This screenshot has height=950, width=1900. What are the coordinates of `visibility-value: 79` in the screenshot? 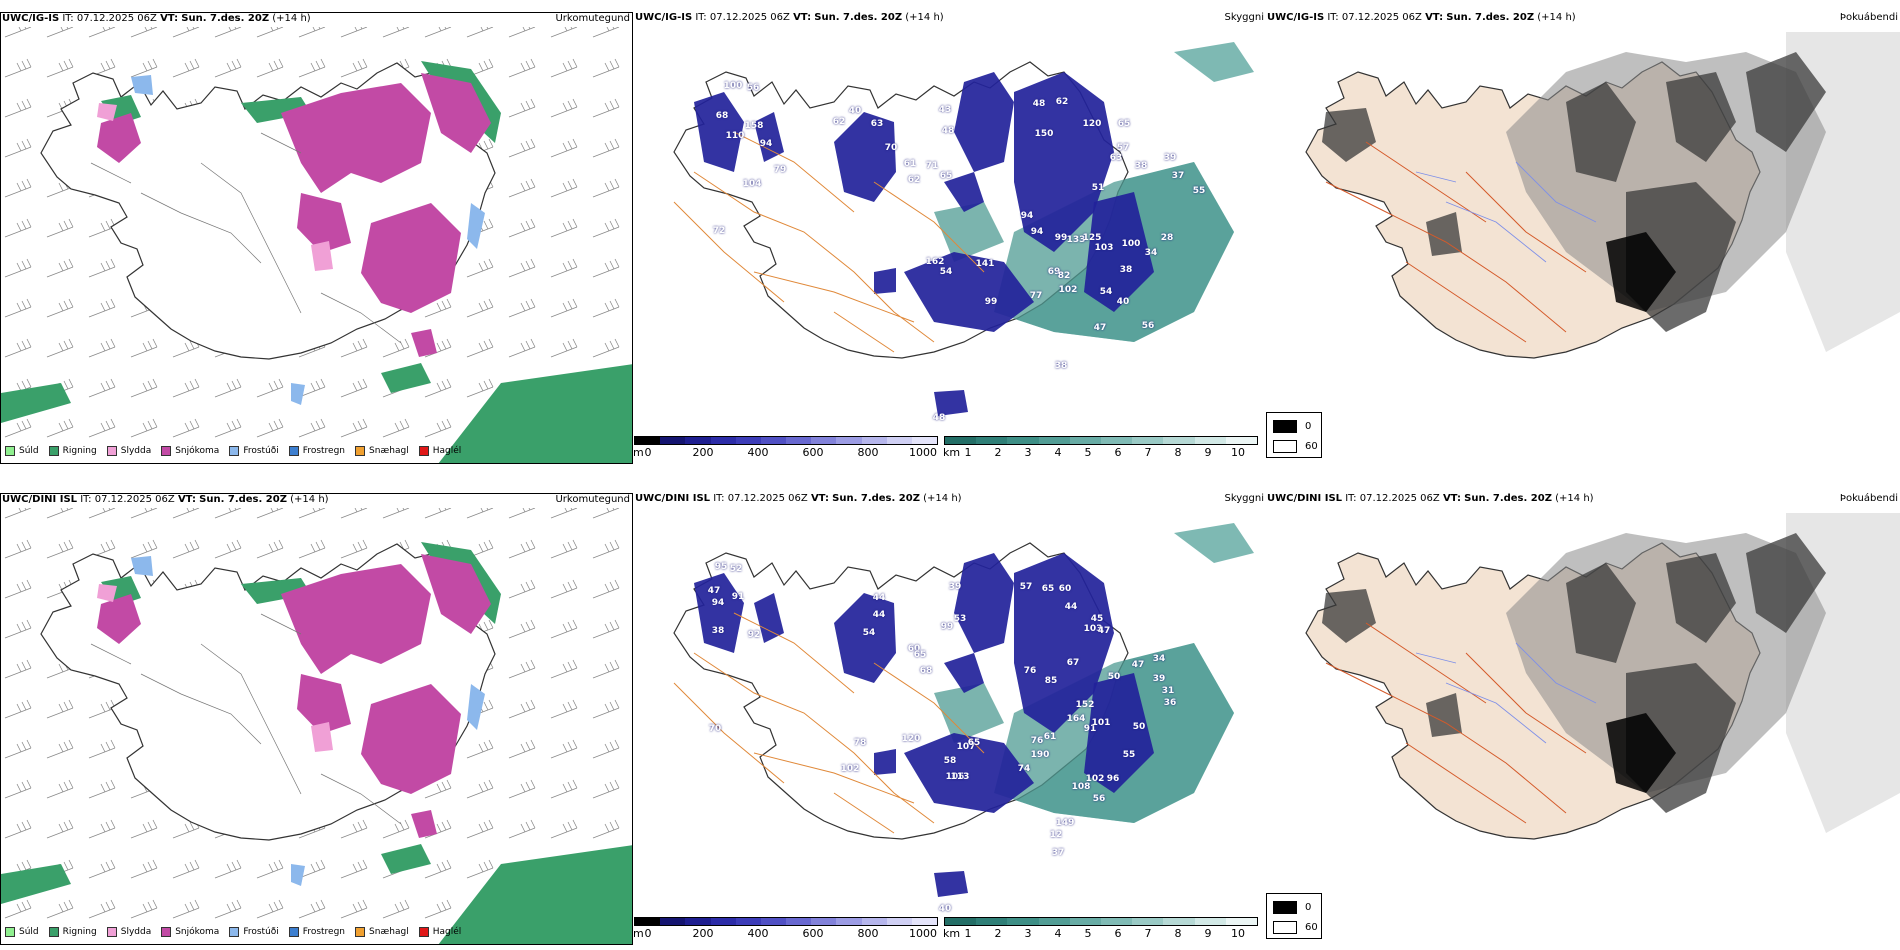 It's located at (780, 170).